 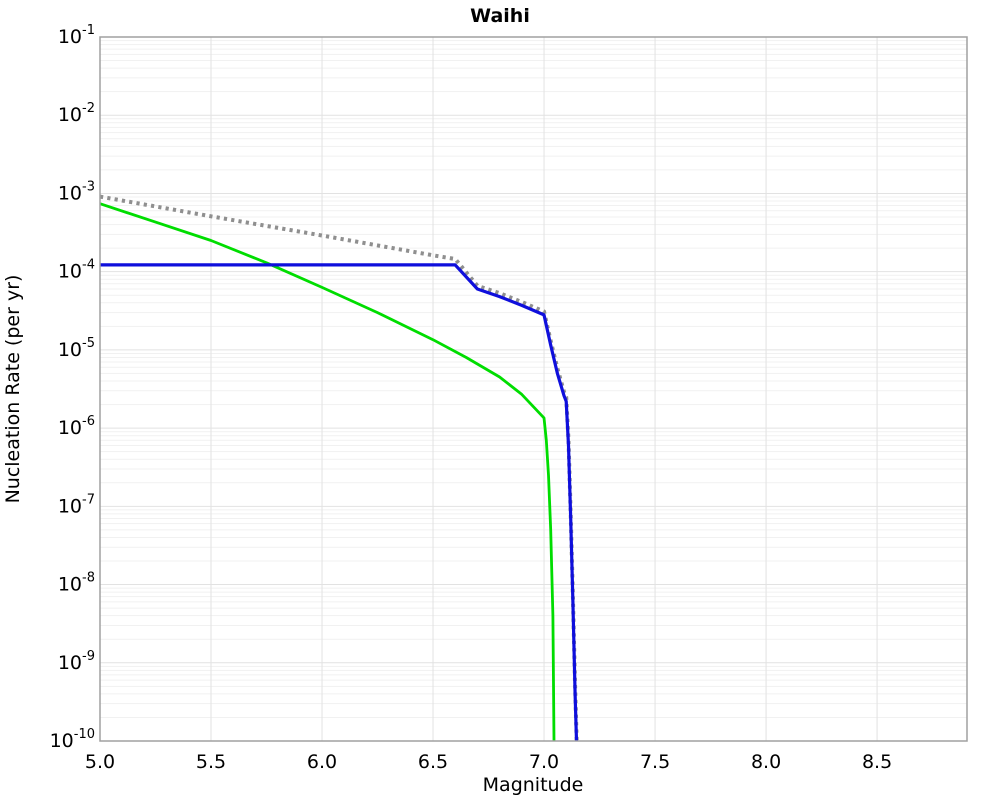 What do you see at coordinates (544, 762) in the screenshot?
I see `x-tick-label: 7.0` at bounding box center [544, 762].